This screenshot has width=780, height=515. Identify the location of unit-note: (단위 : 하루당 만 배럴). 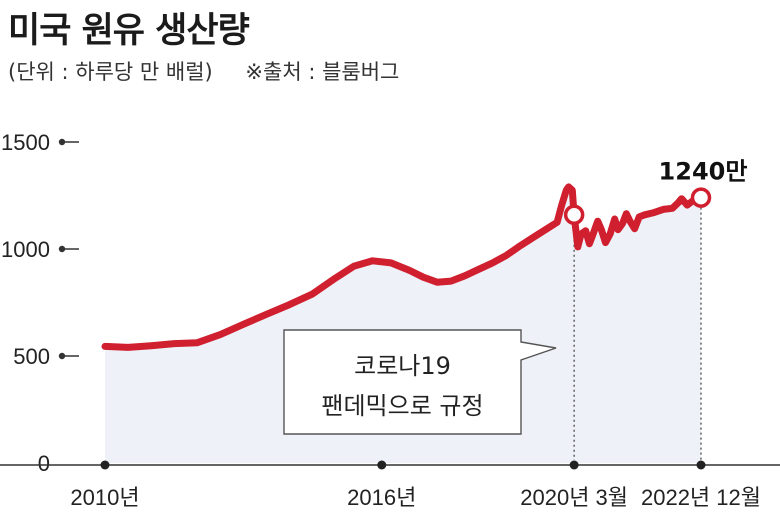
(110, 72).